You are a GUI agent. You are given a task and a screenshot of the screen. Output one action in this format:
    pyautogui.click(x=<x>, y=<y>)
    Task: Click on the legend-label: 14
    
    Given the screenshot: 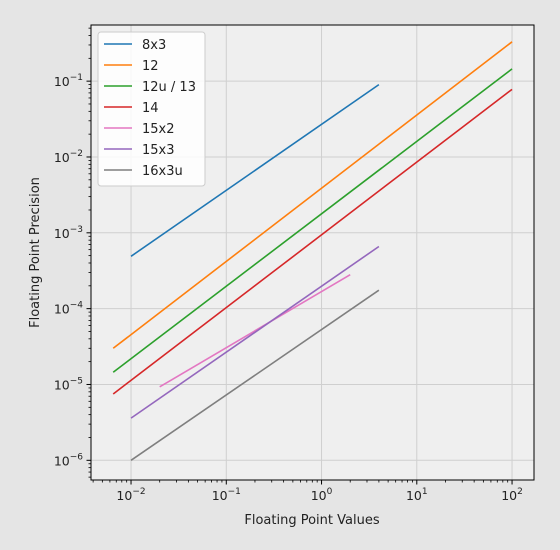 What is the action you would take?
    pyautogui.click(x=150, y=108)
    